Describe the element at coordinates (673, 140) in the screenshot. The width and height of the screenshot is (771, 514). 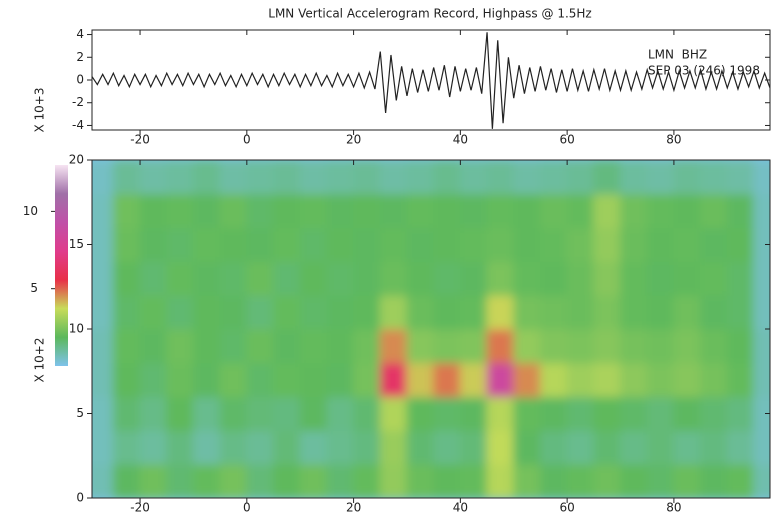
I see `x-tick-label: 80` at that location.